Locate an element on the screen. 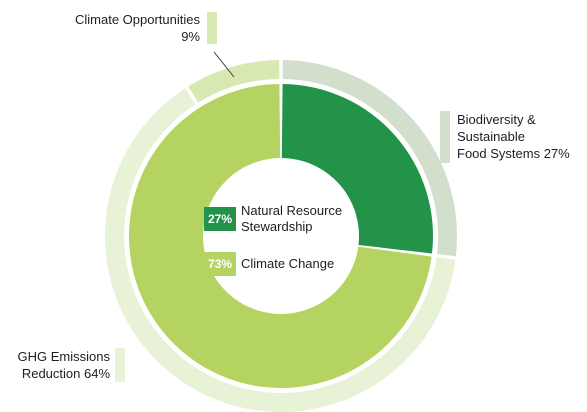 This screenshot has height=412, width=587. biodiversity-line-1: Biodiversity & is located at coordinates (496, 119).